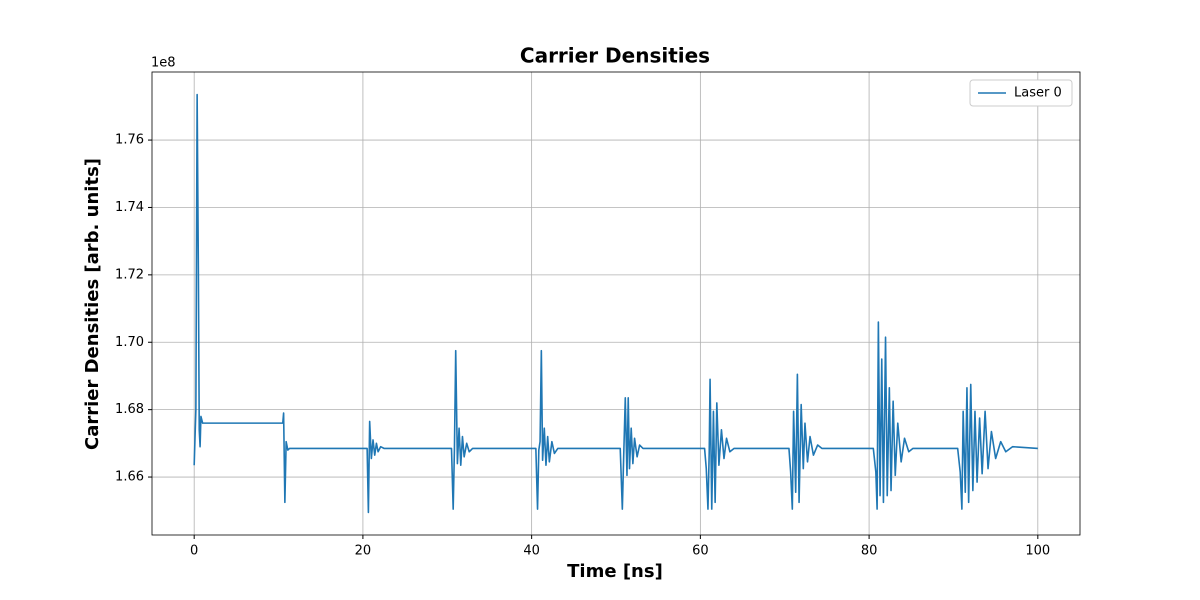 Image resolution: width=1200 pixels, height=600 pixels. Describe the element at coordinates (129, 477) in the screenshot. I see `y-tick-label: 1.66` at that location.